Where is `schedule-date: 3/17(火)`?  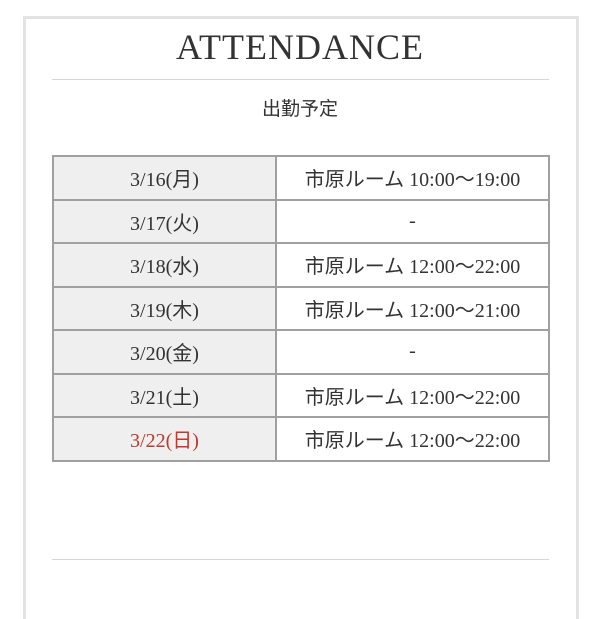
schedule-date: 3/17(火) is located at coordinates (164, 221).